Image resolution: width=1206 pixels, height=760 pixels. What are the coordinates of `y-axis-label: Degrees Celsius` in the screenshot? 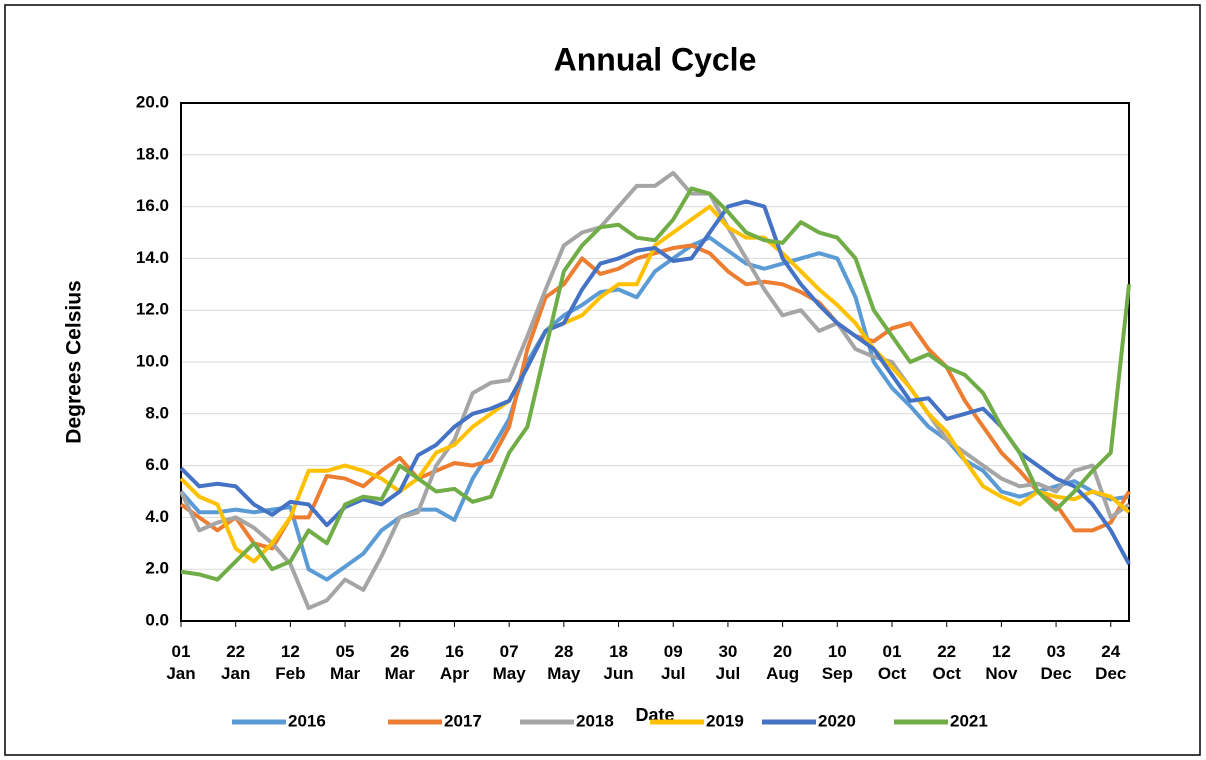 It's located at (74, 361).